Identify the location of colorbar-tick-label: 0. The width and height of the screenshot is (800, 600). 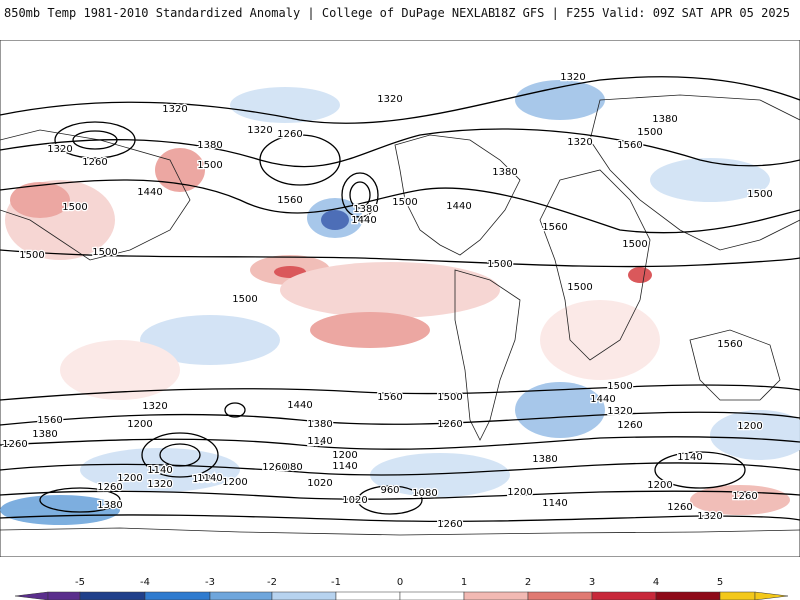
(400, 582).